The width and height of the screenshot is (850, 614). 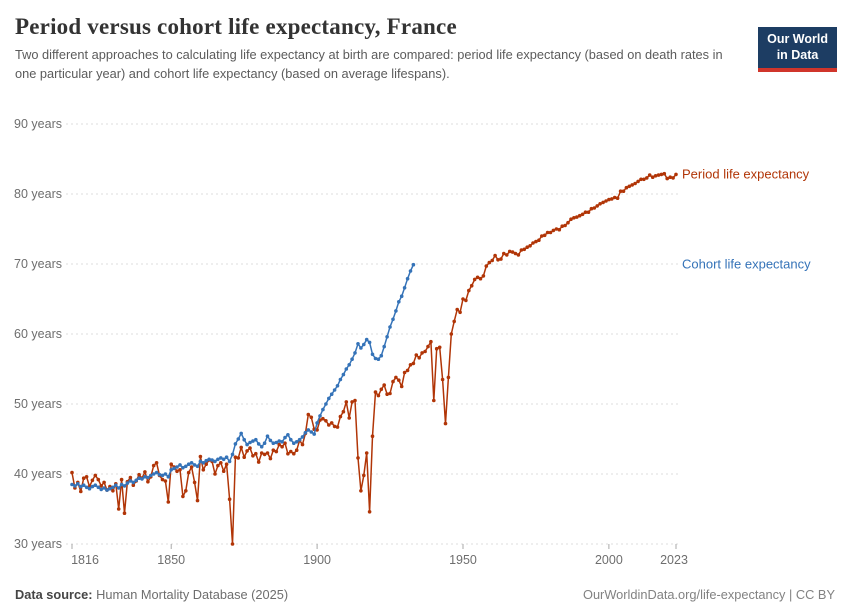 What do you see at coordinates (609, 560) in the screenshot?
I see `x-axis-tick-label: 2000` at bounding box center [609, 560].